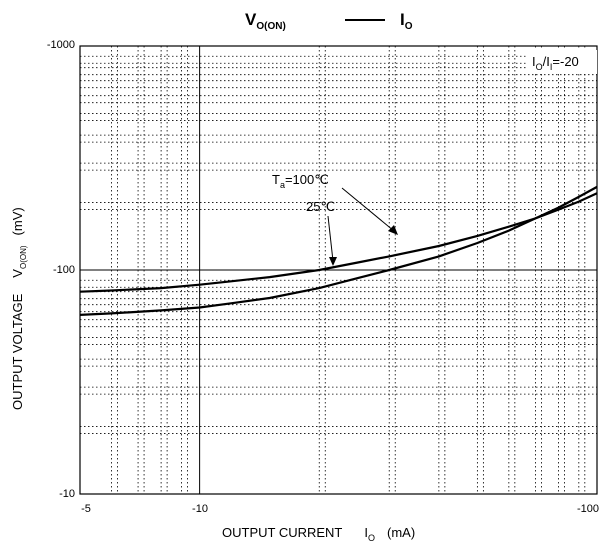  Describe the element at coordinates (64, 270) in the screenshot. I see `y-tick-label: -100` at that location.